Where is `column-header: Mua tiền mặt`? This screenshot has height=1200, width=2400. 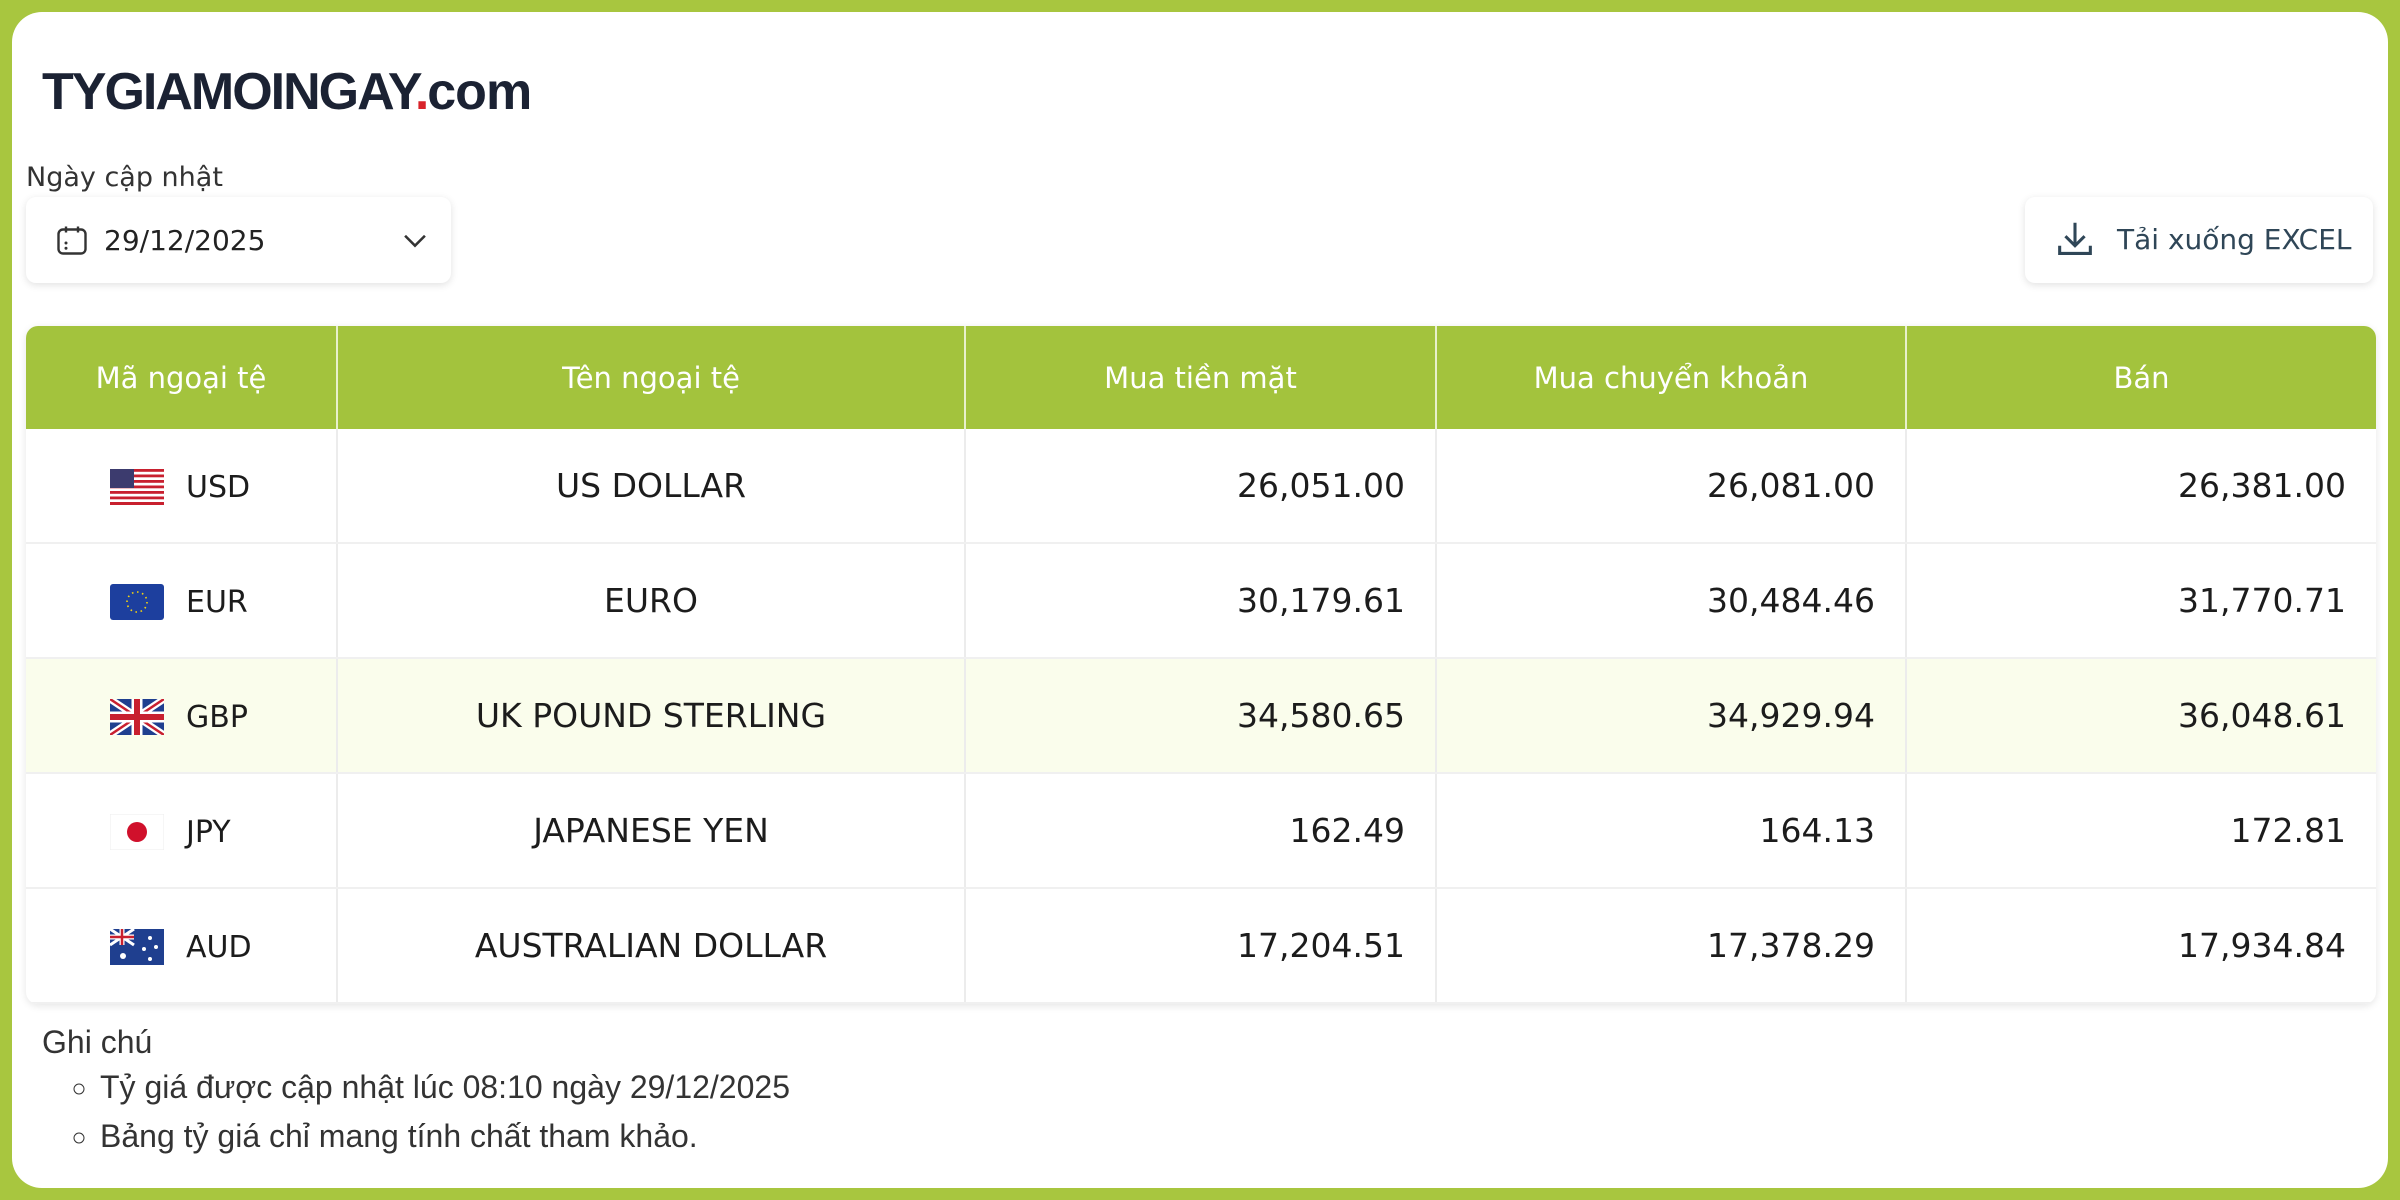 column-header: Mua tiền mặt is located at coordinates (1201, 377).